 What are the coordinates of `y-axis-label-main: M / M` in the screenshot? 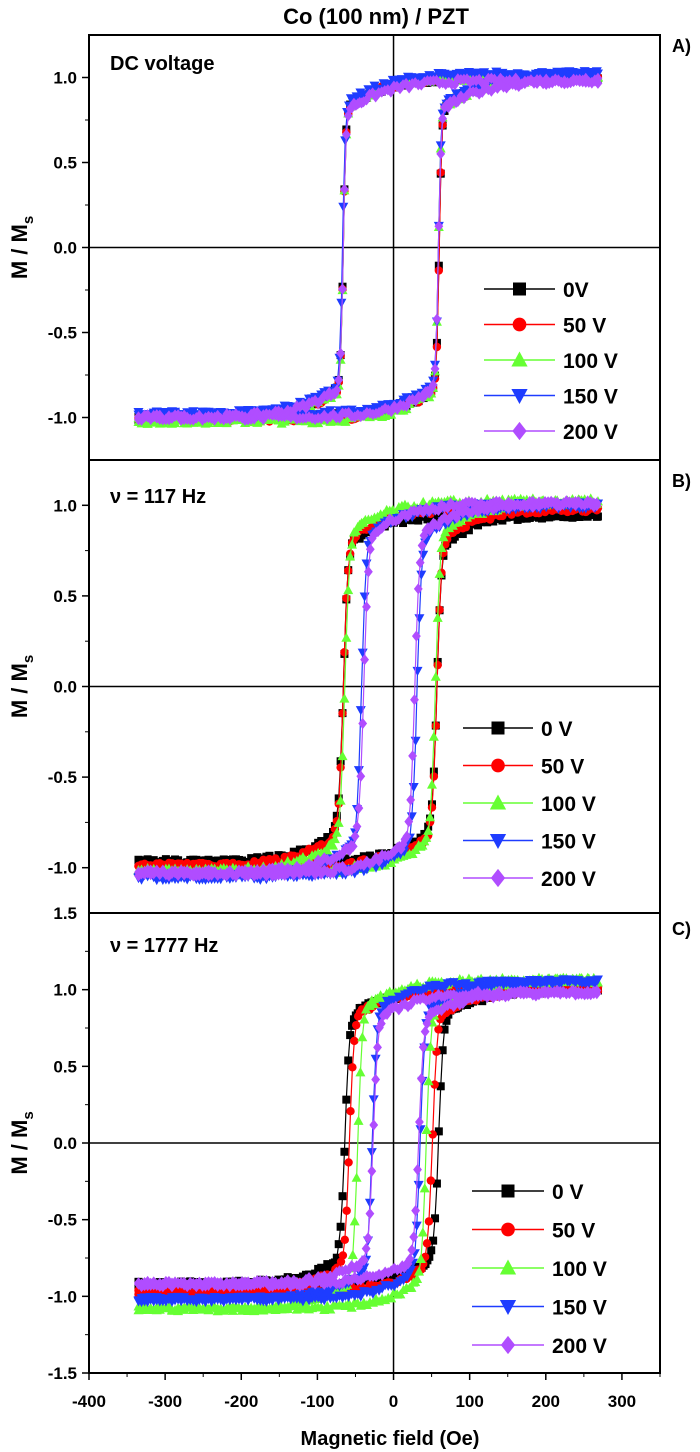 It's located at (19, 1147).